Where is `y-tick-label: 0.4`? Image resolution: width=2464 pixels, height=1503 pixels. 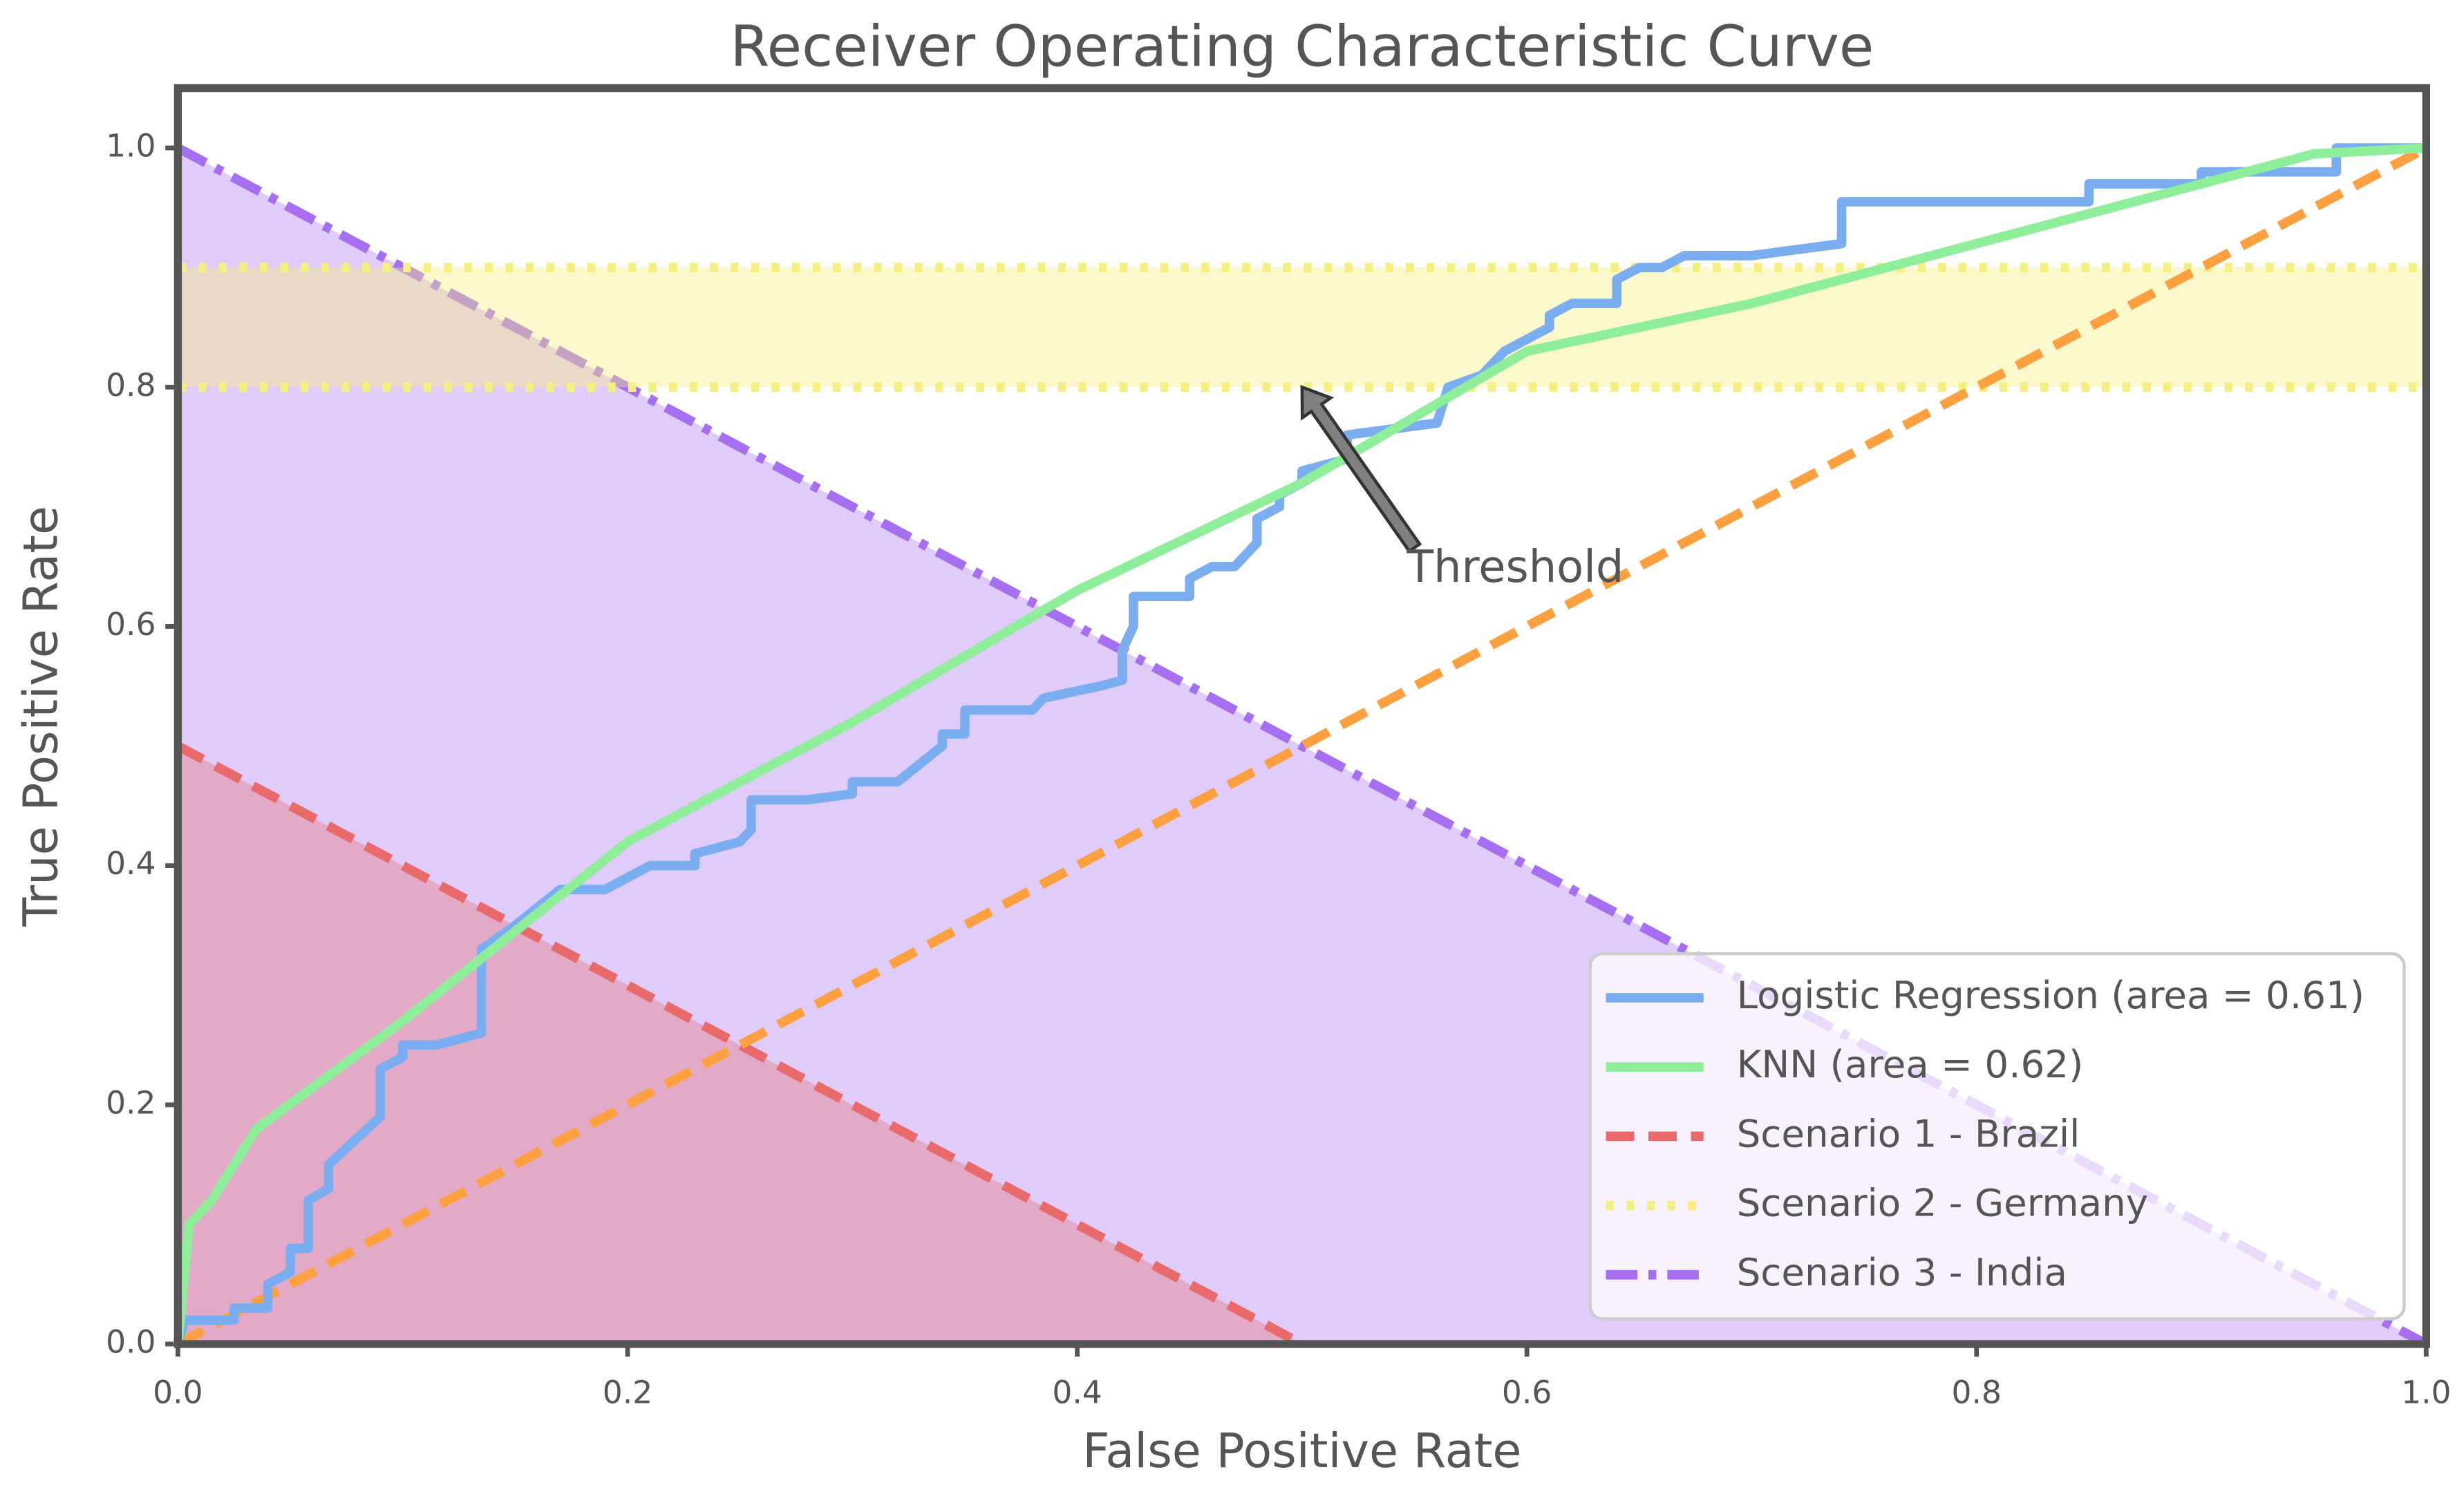 y-tick-label: 0.4 is located at coordinates (131, 863).